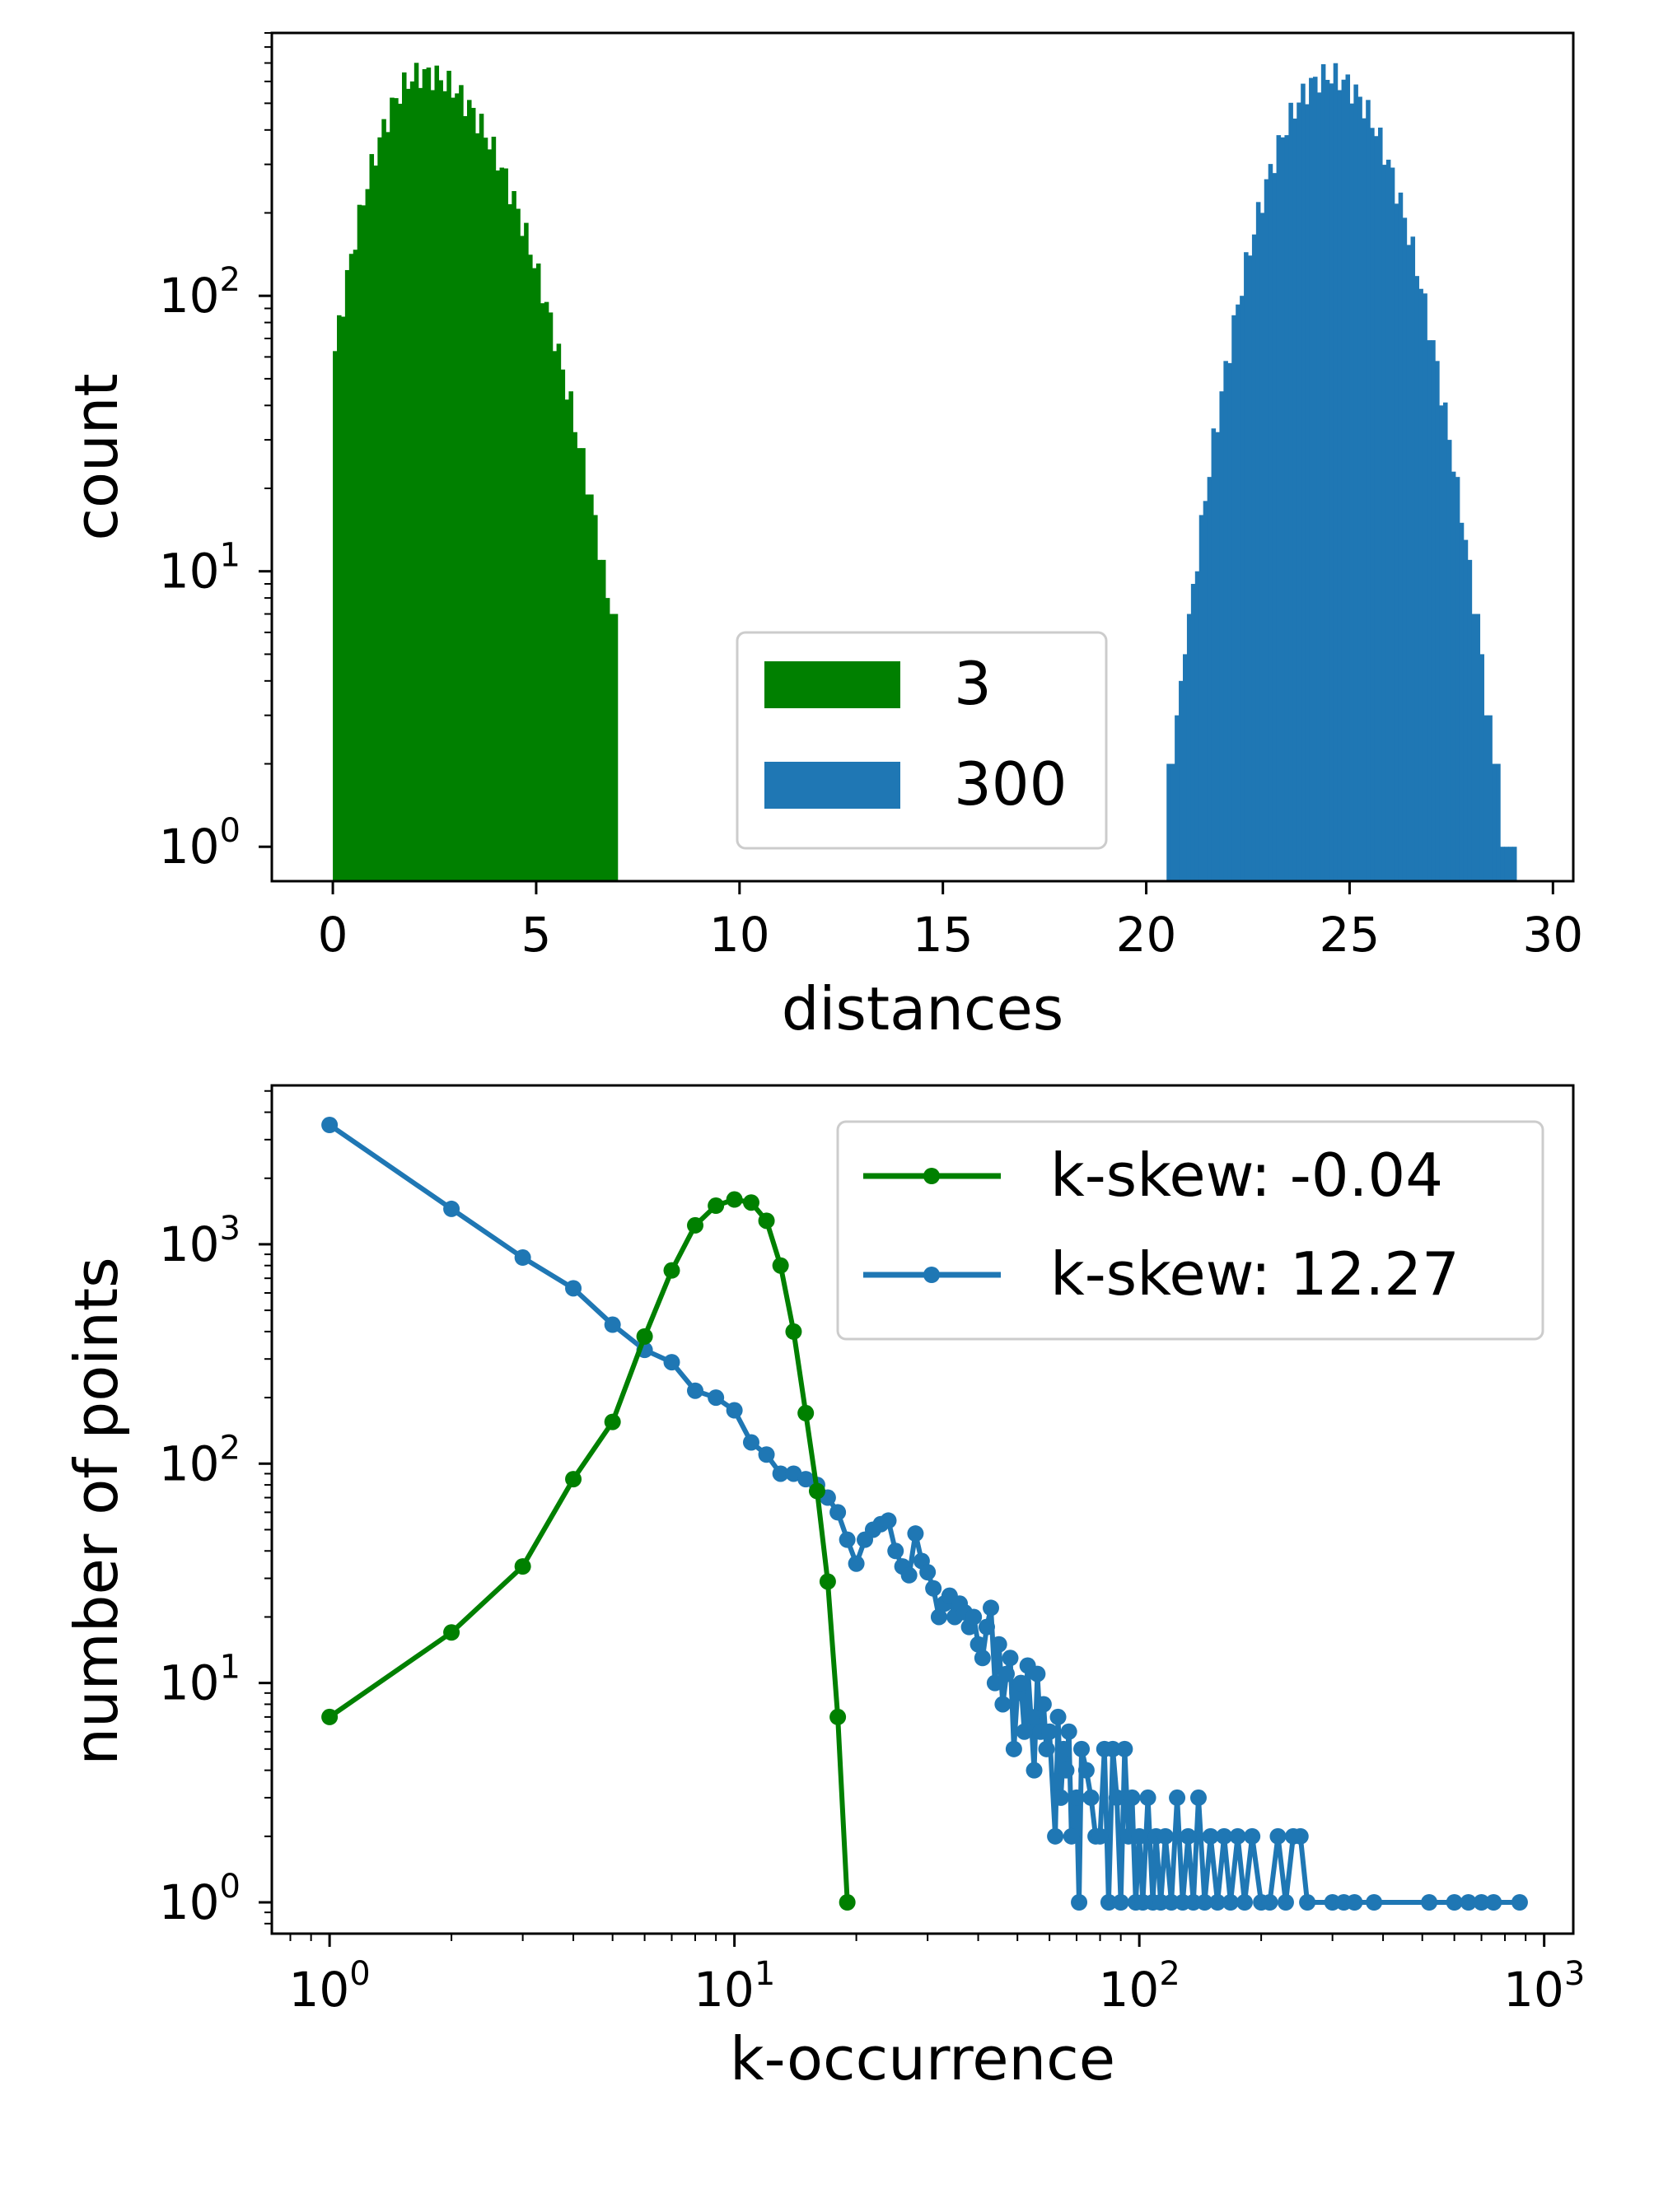 The image size is (1668, 2212). Describe the element at coordinates (1255, 1274) in the screenshot. I see `legend-label-k-skew-blue: k-skew: 12.27` at that location.